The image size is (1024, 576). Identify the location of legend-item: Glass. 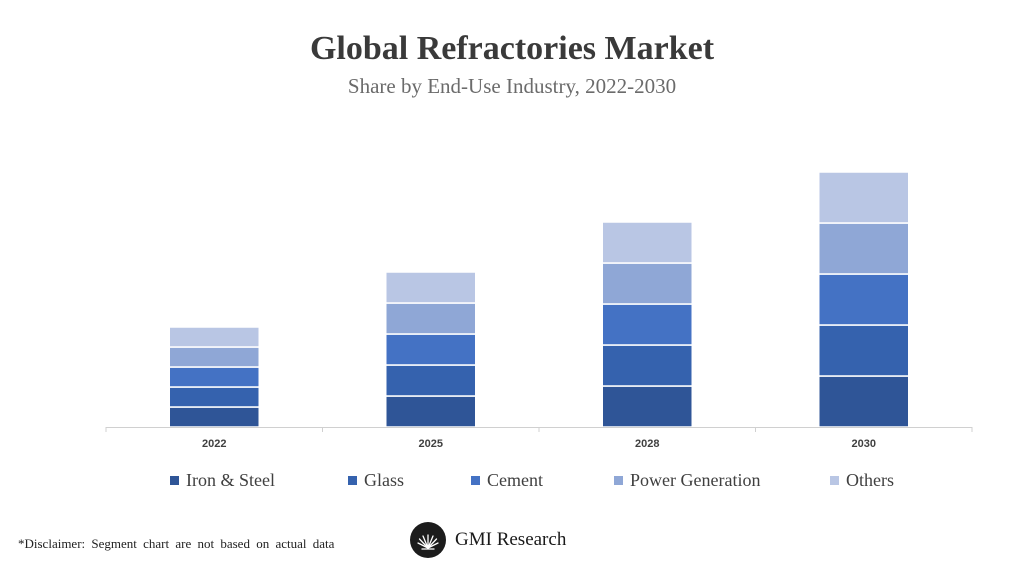
(376, 480).